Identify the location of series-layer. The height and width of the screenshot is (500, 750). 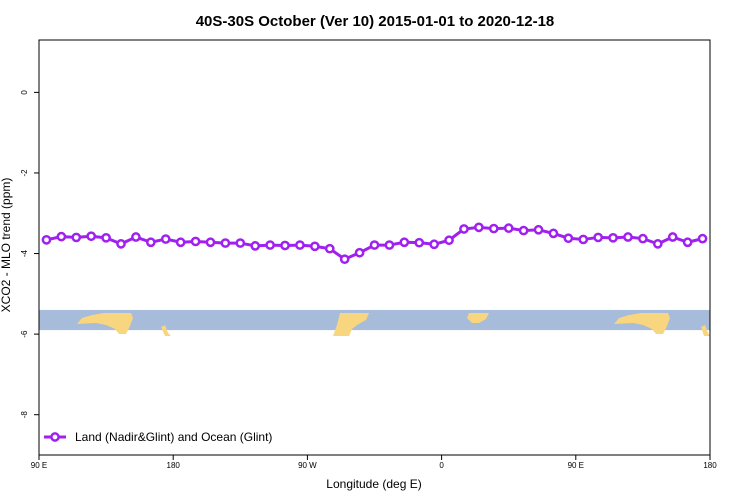
(374, 243).